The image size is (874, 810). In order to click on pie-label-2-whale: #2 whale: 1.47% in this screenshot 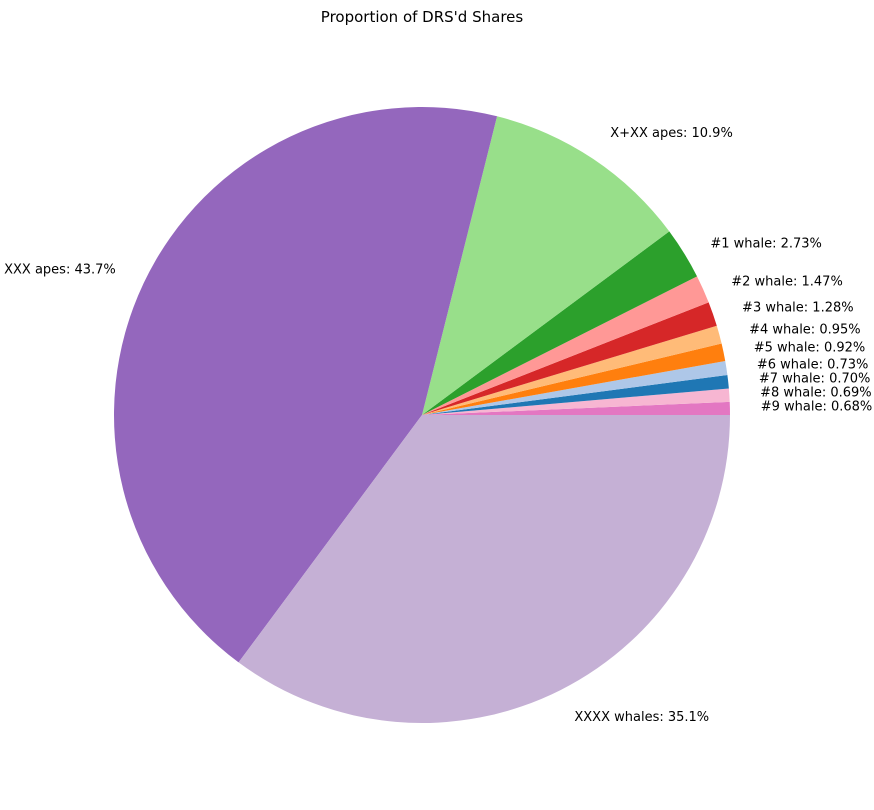, I will do `click(787, 282)`.